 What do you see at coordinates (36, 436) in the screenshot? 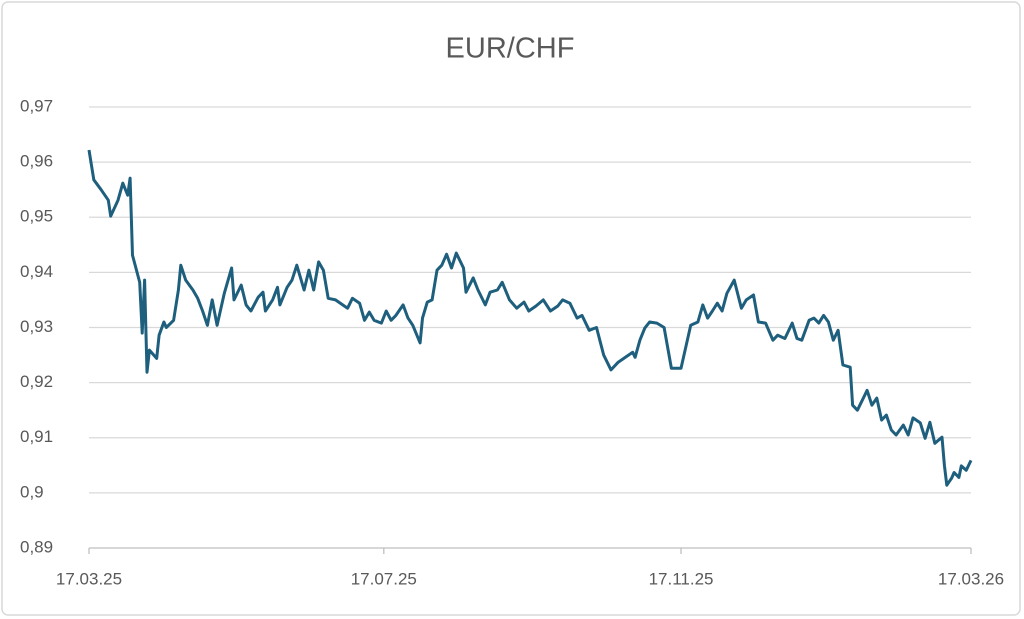
I see `y-tick-label: 0,91` at bounding box center [36, 436].